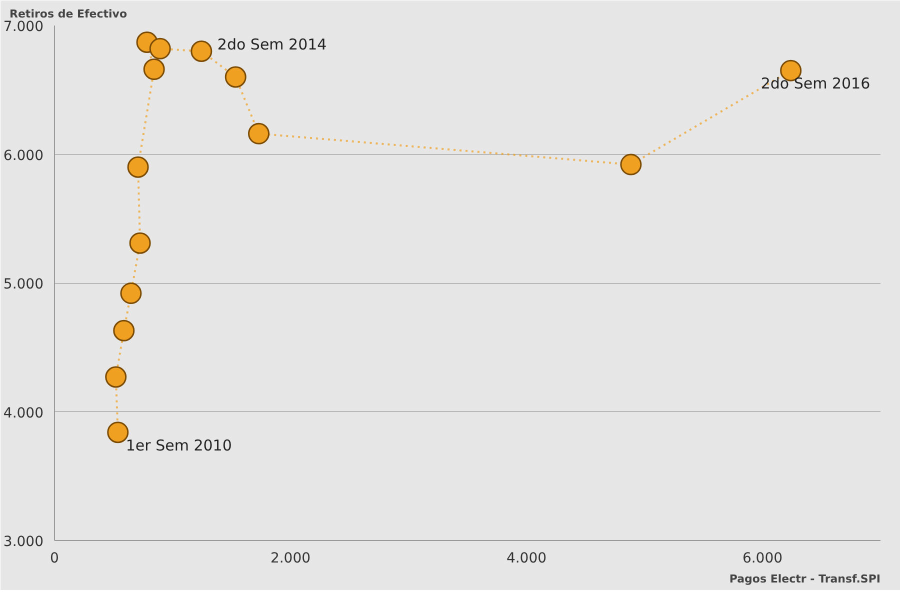 Image resolution: width=918 pixels, height=604 pixels. Describe the element at coordinates (54, 558) in the screenshot. I see `x-tick-label: 0` at that location.